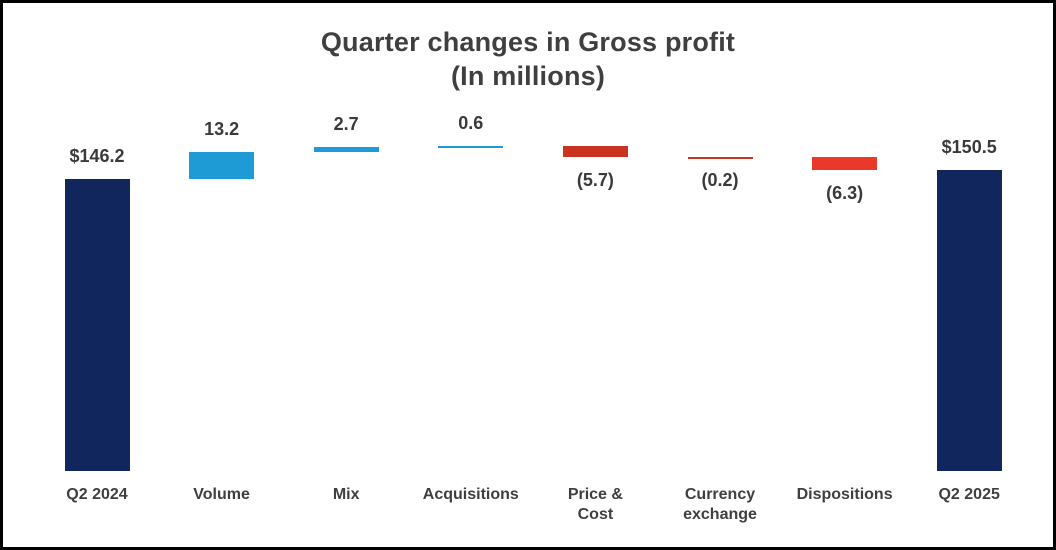 This screenshot has width=1056, height=550. Describe the element at coordinates (845, 193) in the screenshot. I see `value-label-dispositions: (6.3)` at that location.